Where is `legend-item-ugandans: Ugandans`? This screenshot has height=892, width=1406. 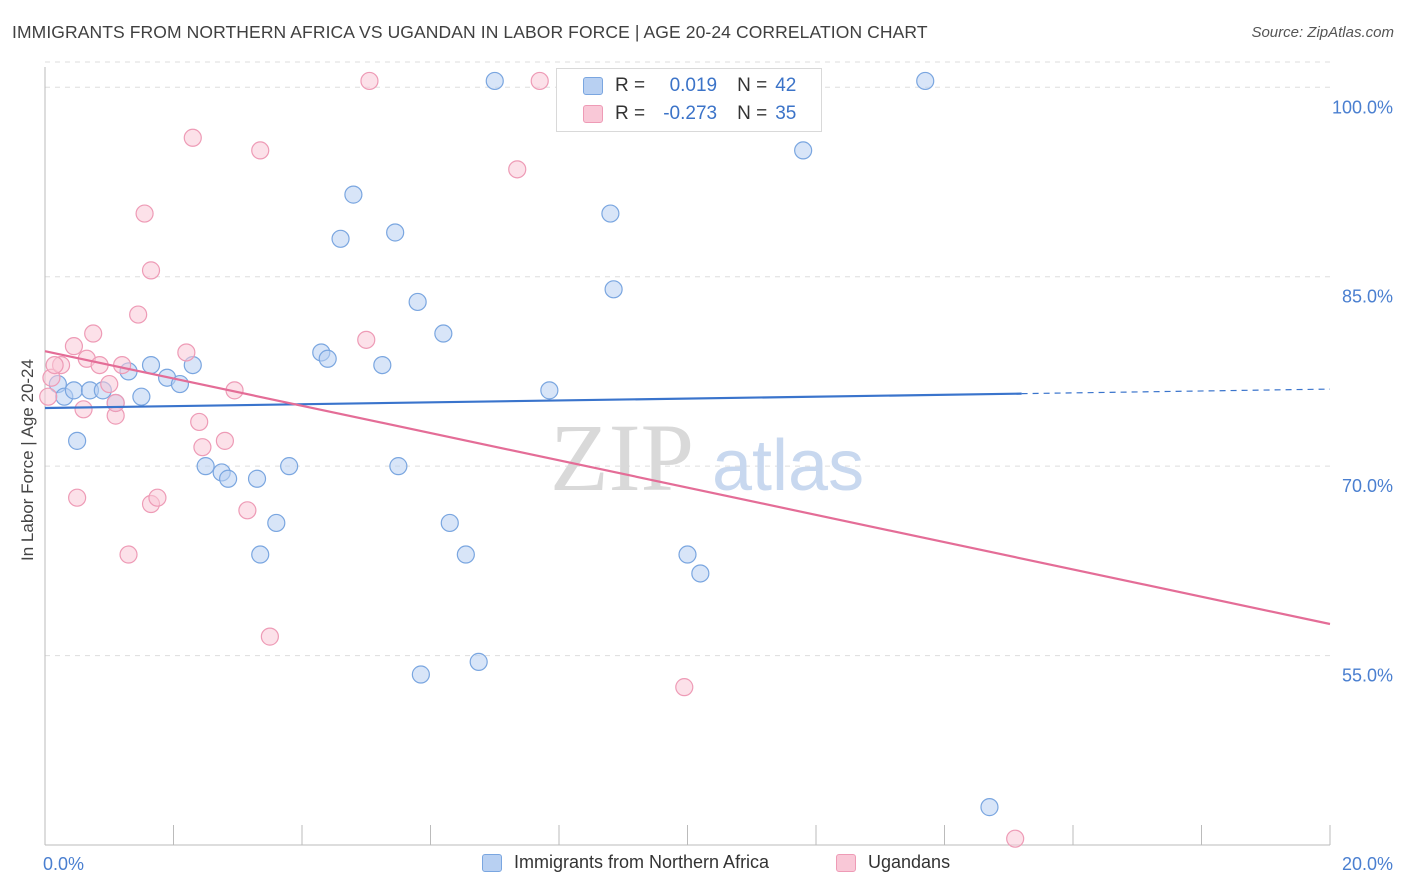
legend-item-ugandans: Ugandans is located at coordinates (893, 862).